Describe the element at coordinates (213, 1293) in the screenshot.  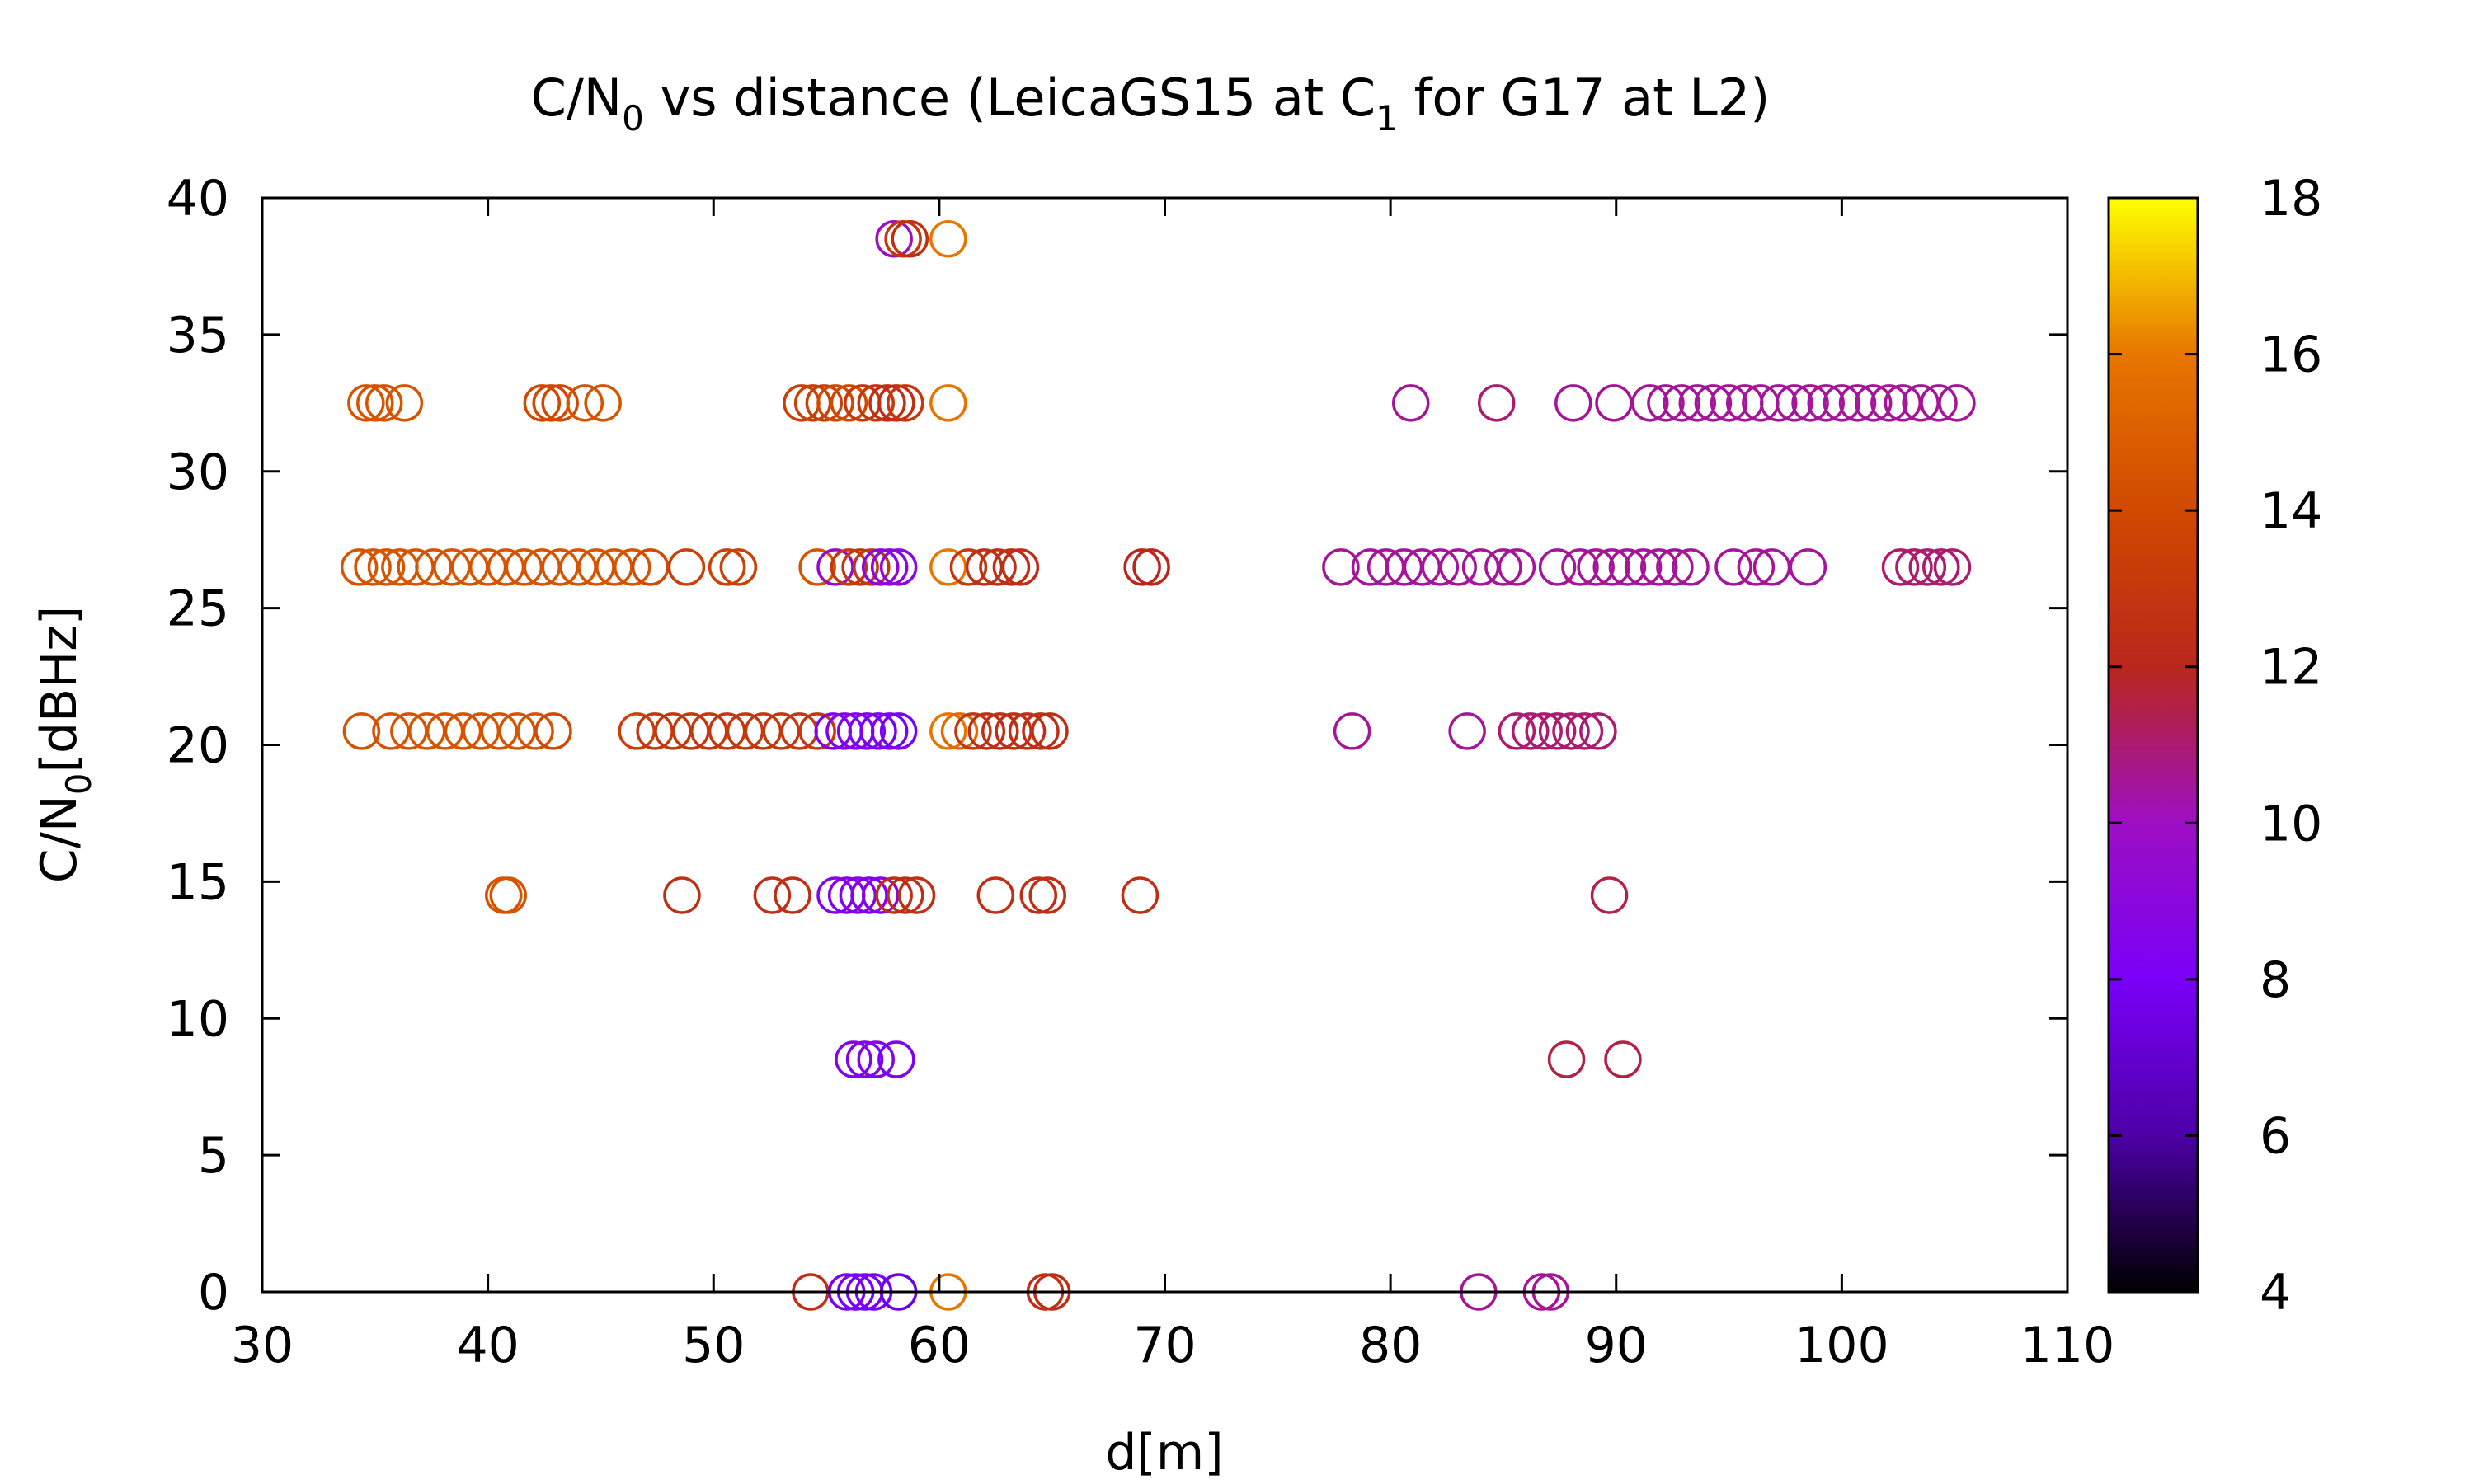
I see `y-tick-label: 0` at that location.